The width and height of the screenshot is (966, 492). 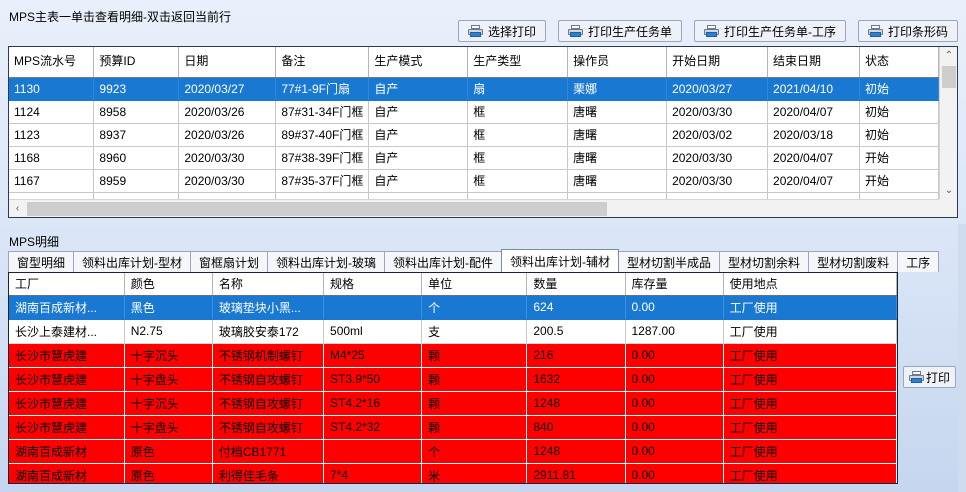 What do you see at coordinates (322, 135) in the screenshot?
I see `table-cell: 89#37-40F门框` at bounding box center [322, 135].